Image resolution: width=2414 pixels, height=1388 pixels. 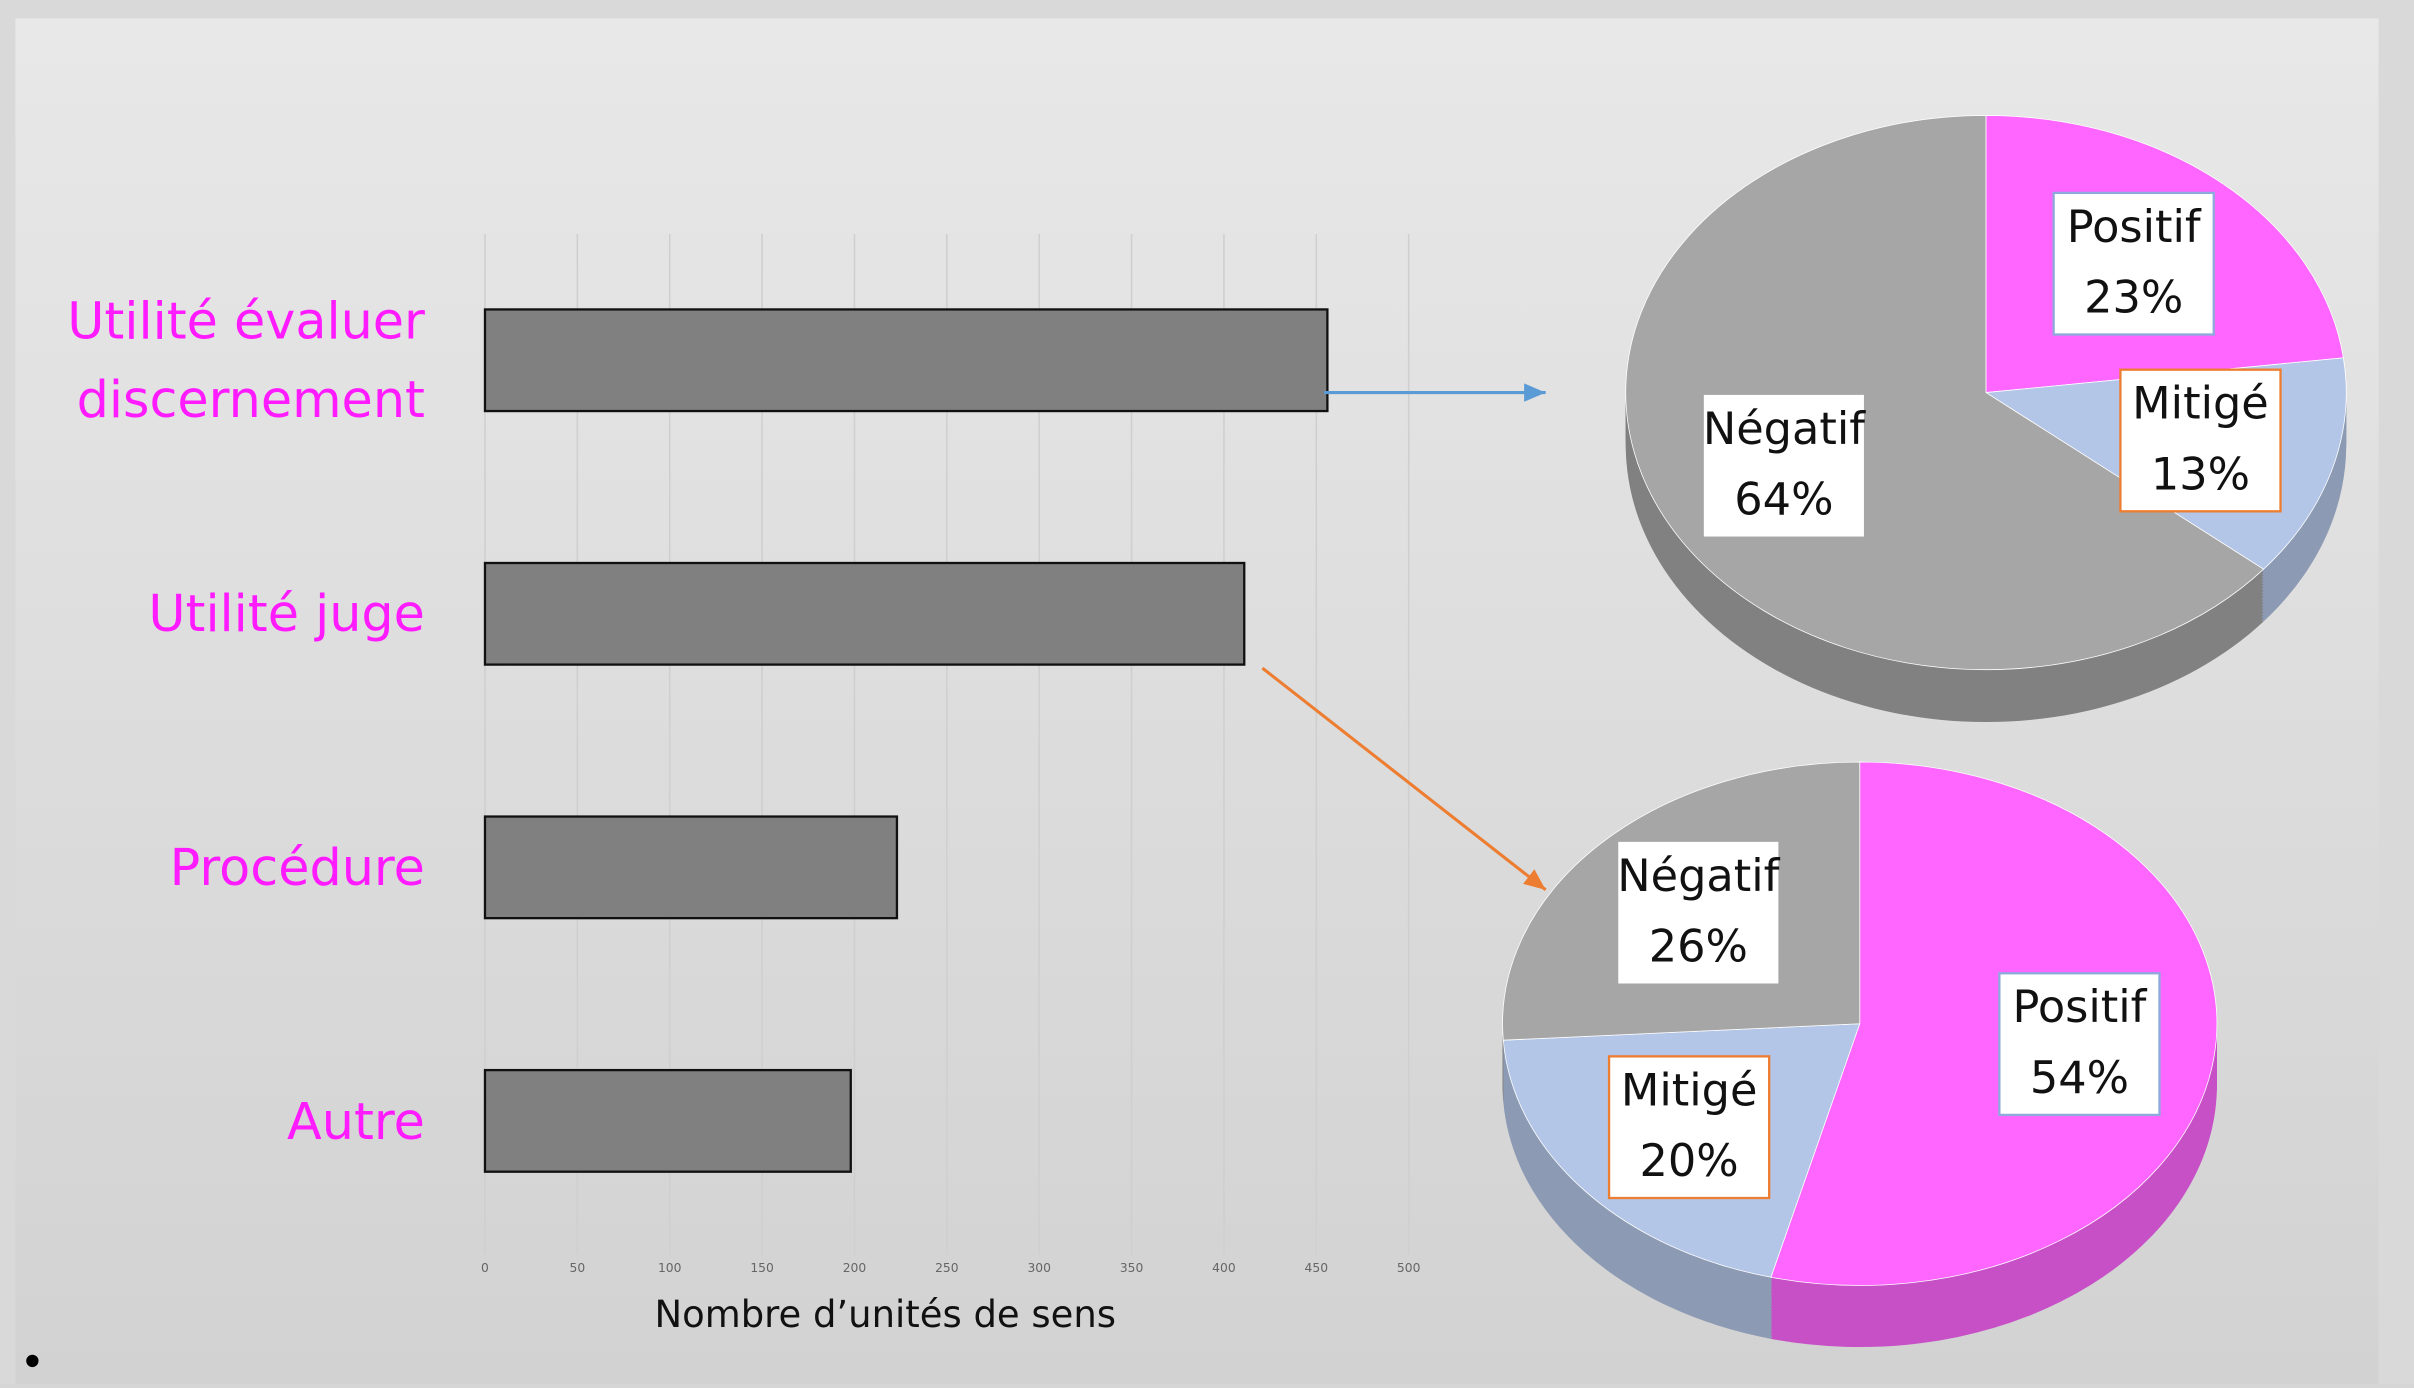 What do you see at coordinates (356, 1120) in the screenshot?
I see `category-label: Autre` at bounding box center [356, 1120].